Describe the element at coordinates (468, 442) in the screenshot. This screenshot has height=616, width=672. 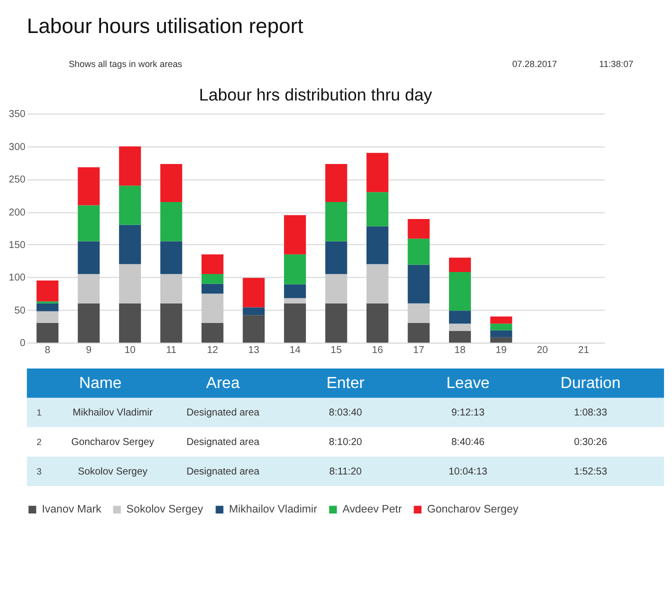
I see `text: 8:40:46` at that location.